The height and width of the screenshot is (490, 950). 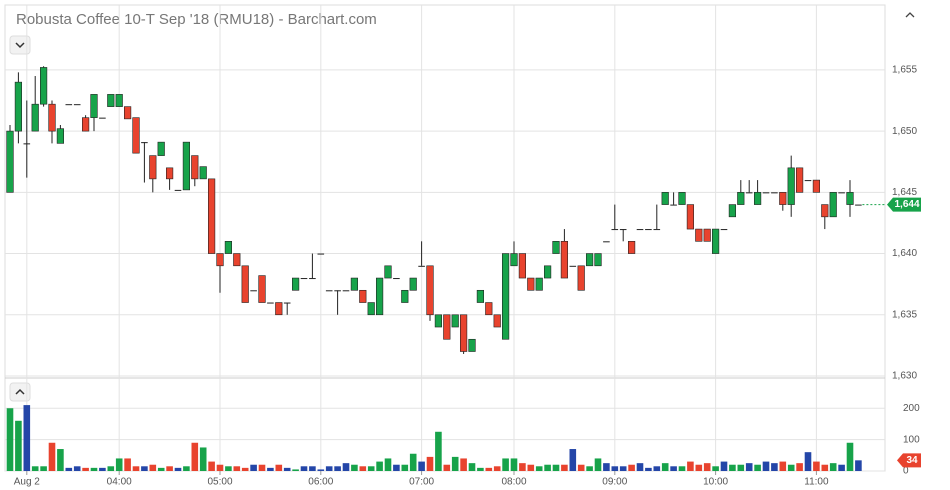 What do you see at coordinates (816, 482) in the screenshot?
I see `x-tick-label: 11:00` at bounding box center [816, 482].